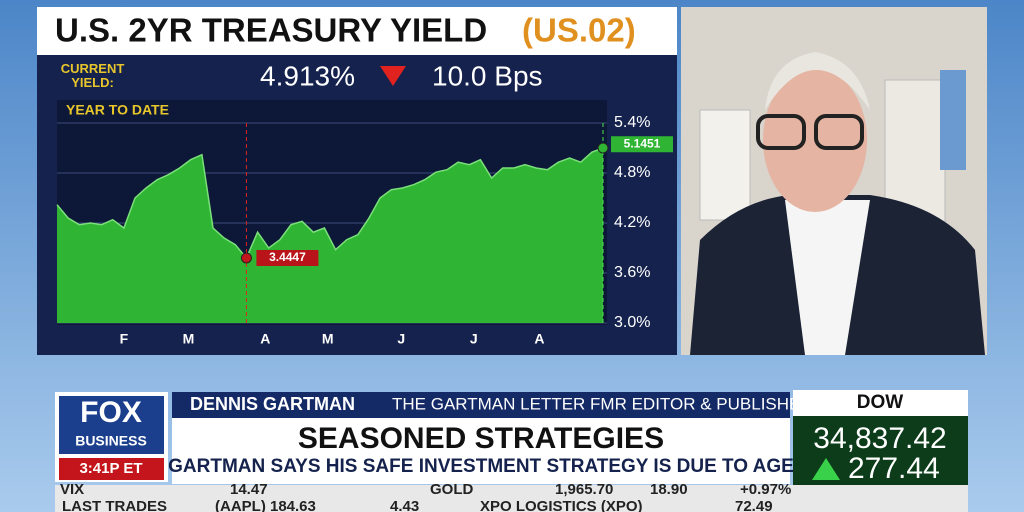  What do you see at coordinates (632, 122) in the screenshot?
I see `y-tick-label: 5.4%` at bounding box center [632, 122].